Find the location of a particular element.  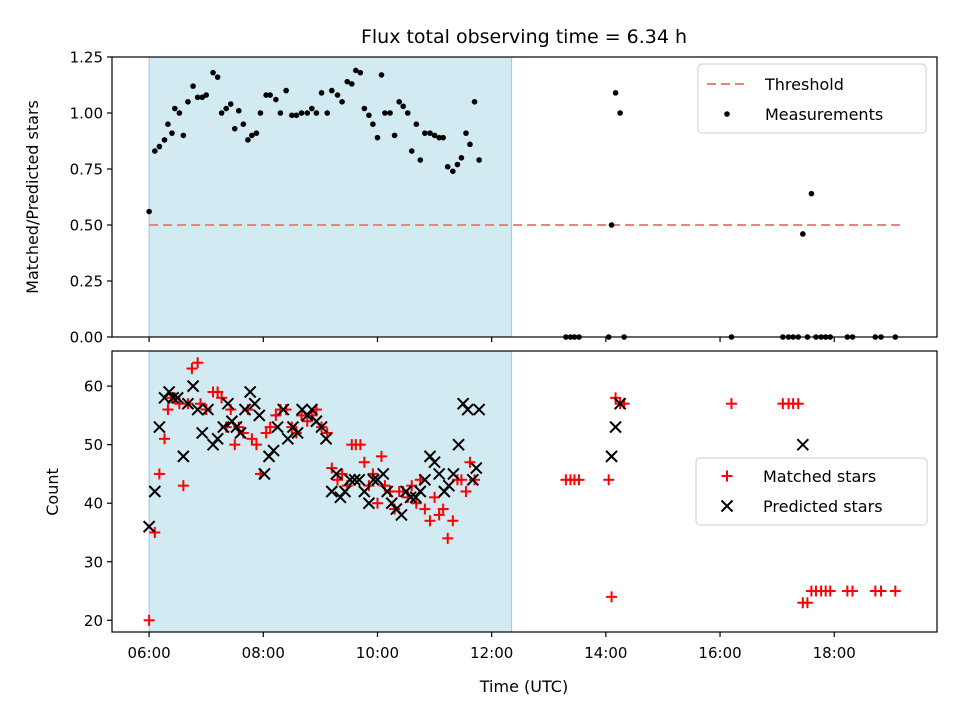

chart-title: Flux total observing time = 6.34 h is located at coordinates (524, 37).